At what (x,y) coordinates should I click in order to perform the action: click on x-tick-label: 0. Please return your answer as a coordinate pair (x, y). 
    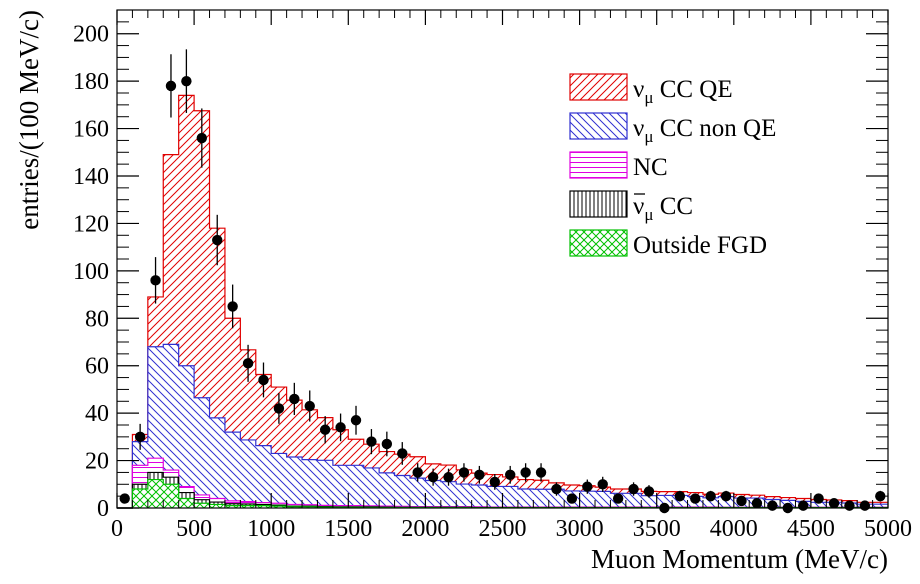
    Looking at the image, I should click on (117, 529).